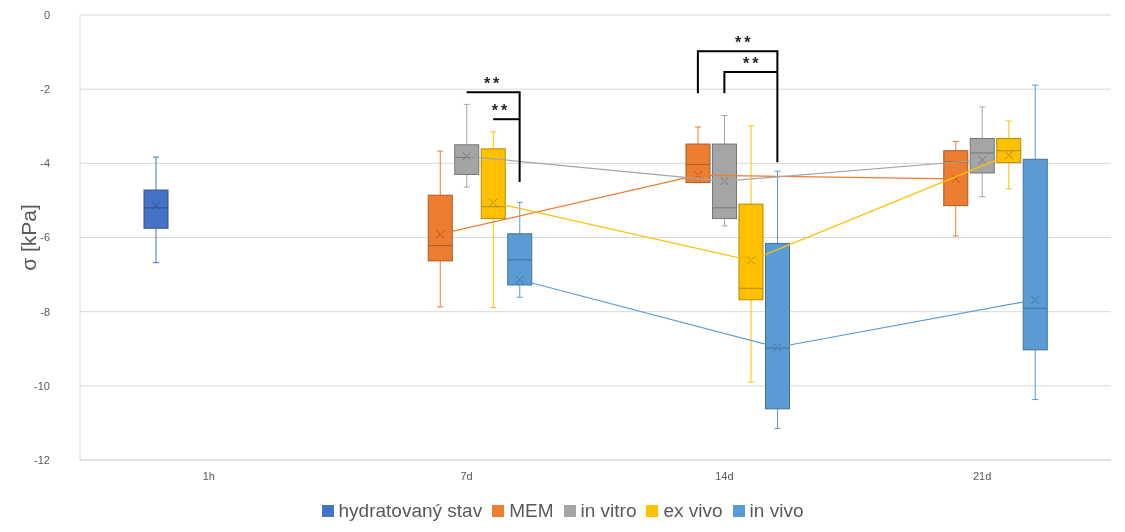  I want to click on x-tick-label: 14d, so click(724, 475).